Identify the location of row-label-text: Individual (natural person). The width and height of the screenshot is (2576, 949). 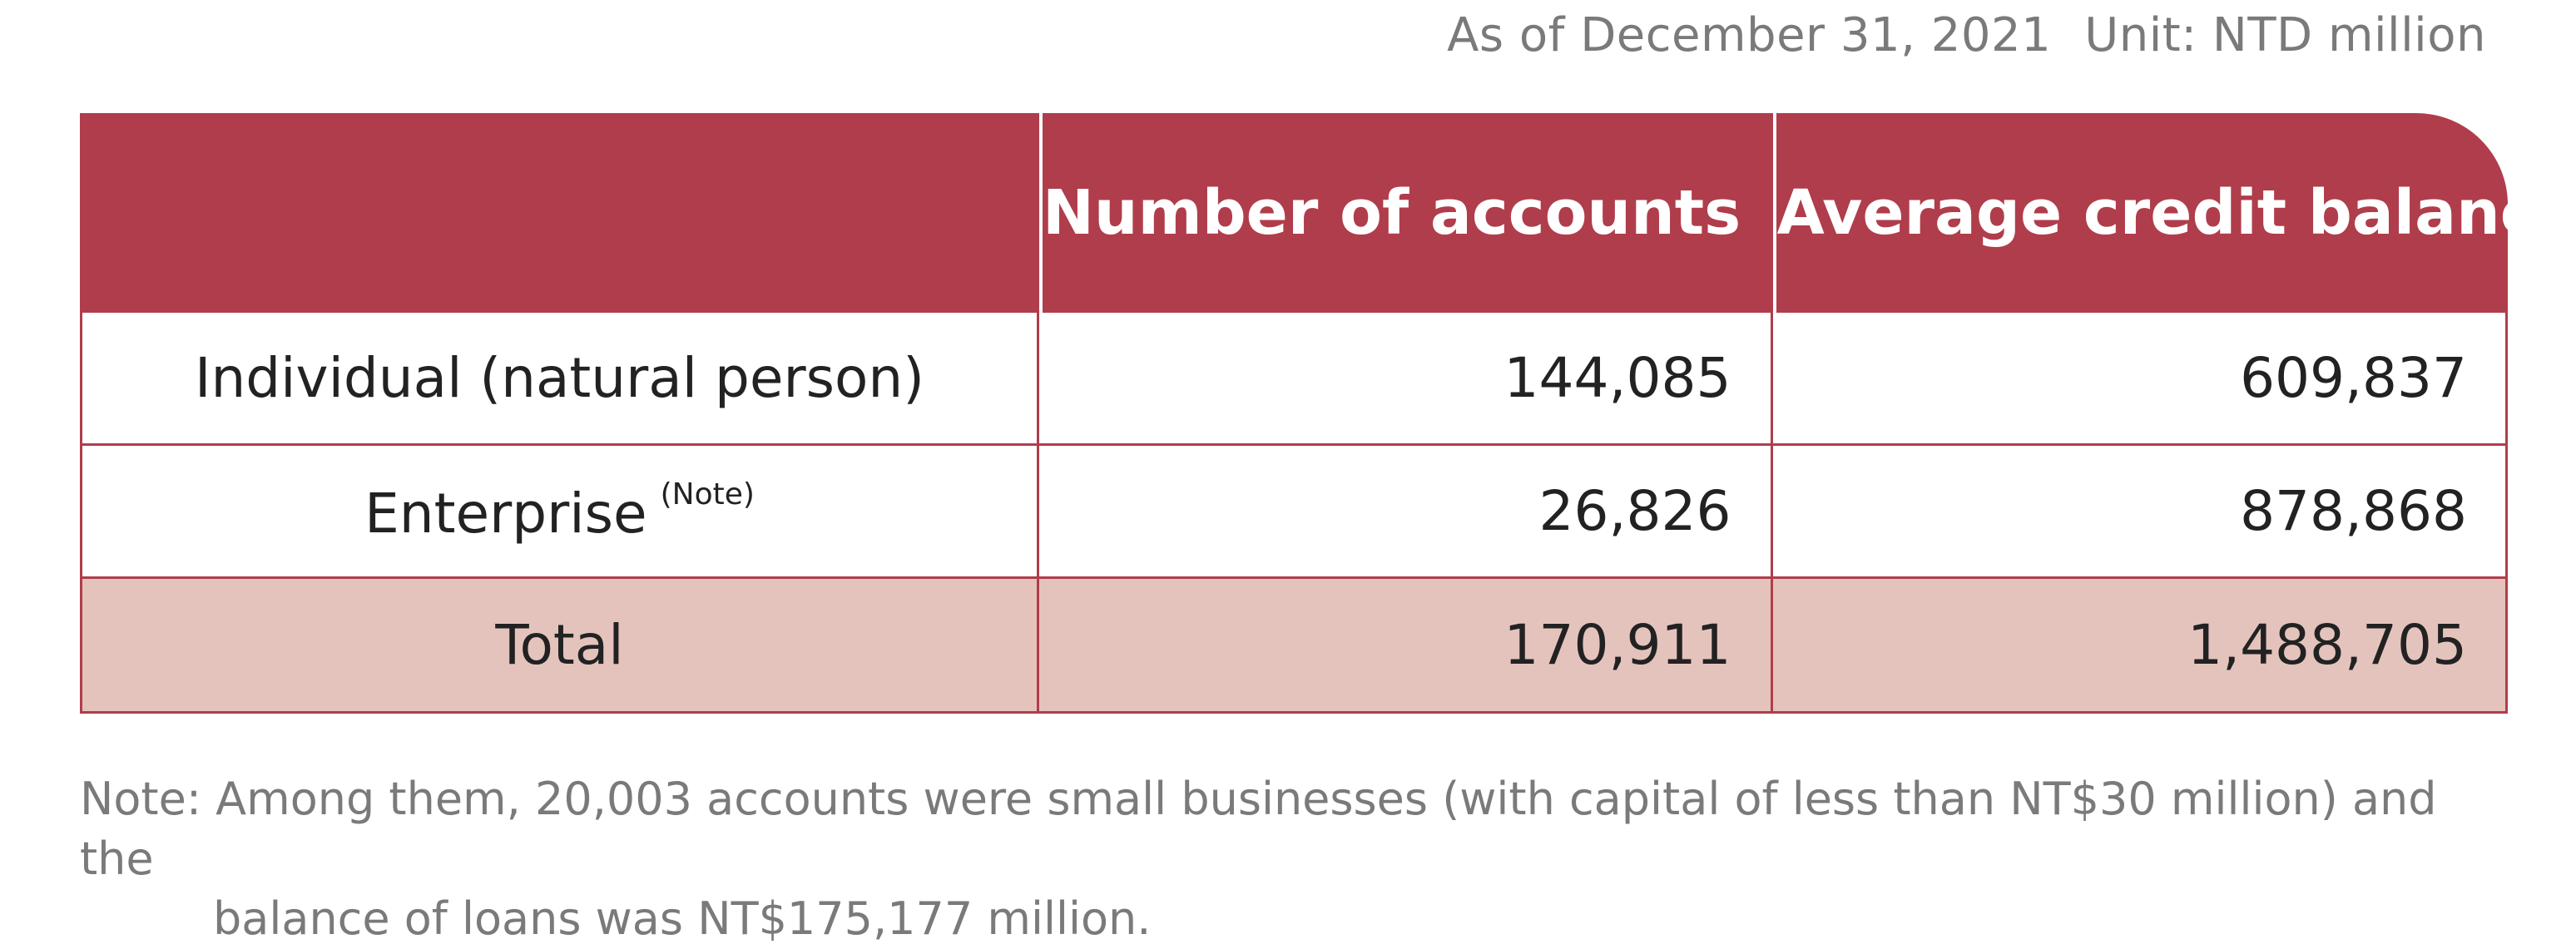
(559, 378).